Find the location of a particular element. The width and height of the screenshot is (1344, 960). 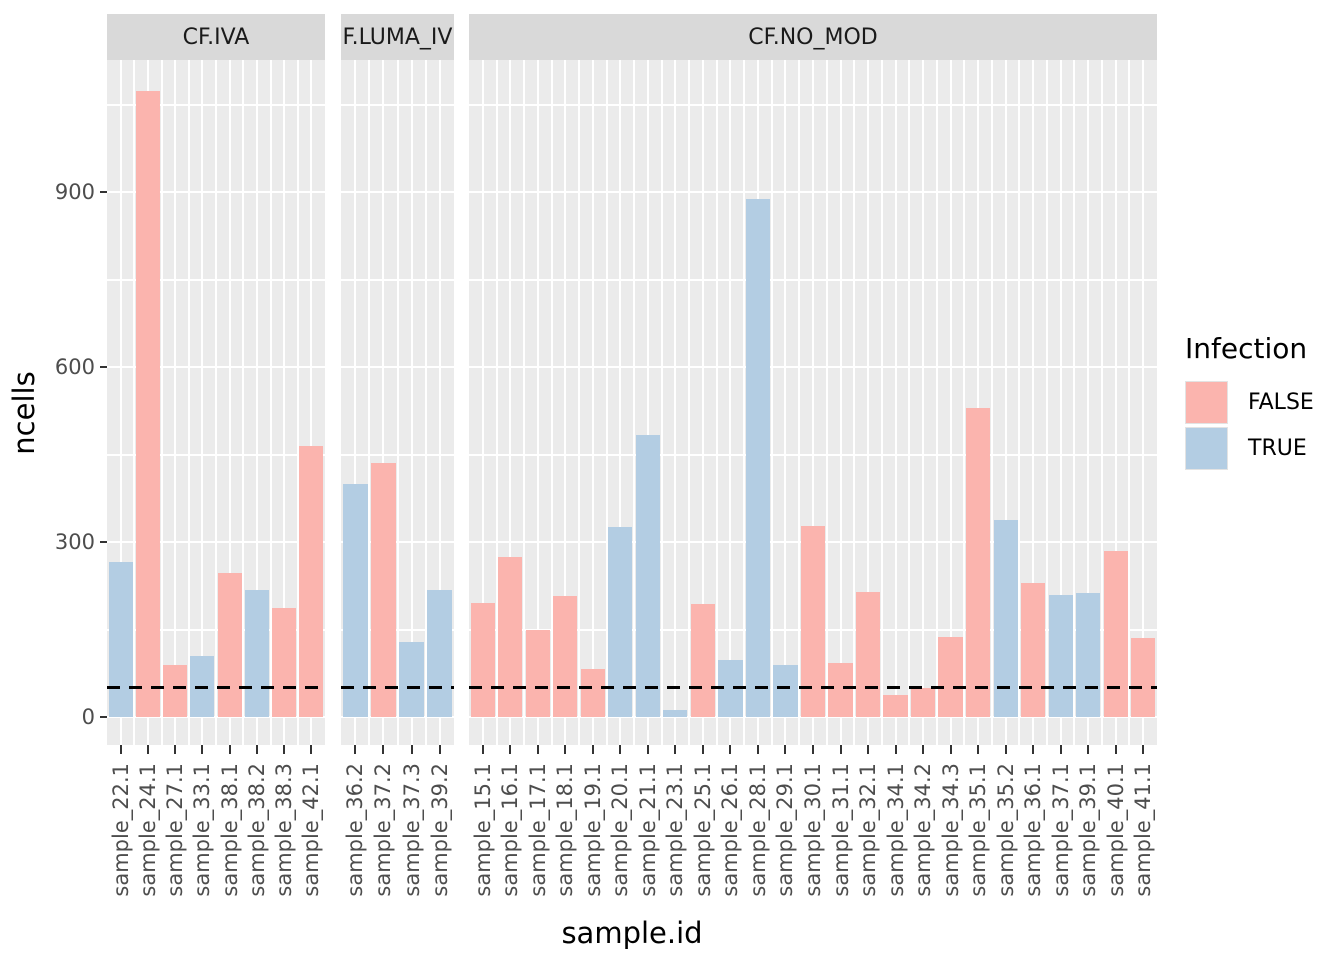

legend-entry-true: TRUE is located at coordinates (1249, 448).